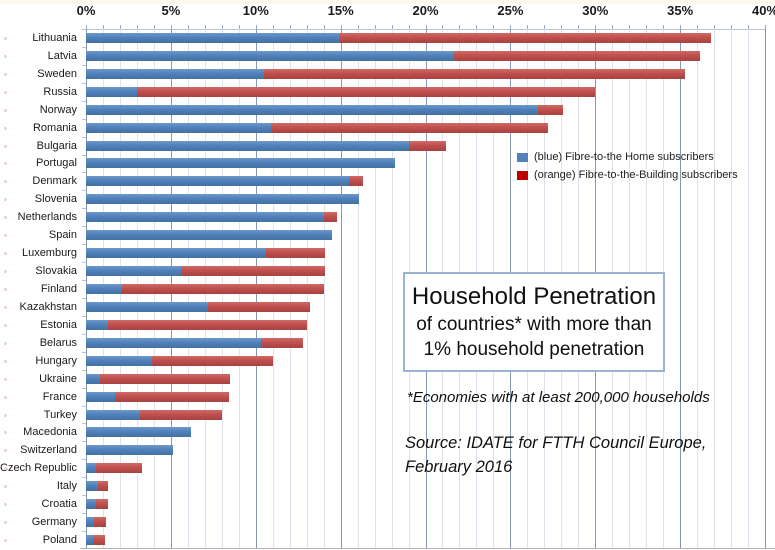 The height and width of the screenshot is (550, 775). What do you see at coordinates (58, 289) in the screenshot?
I see `country-label: Finland` at bounding box center [58, 289].